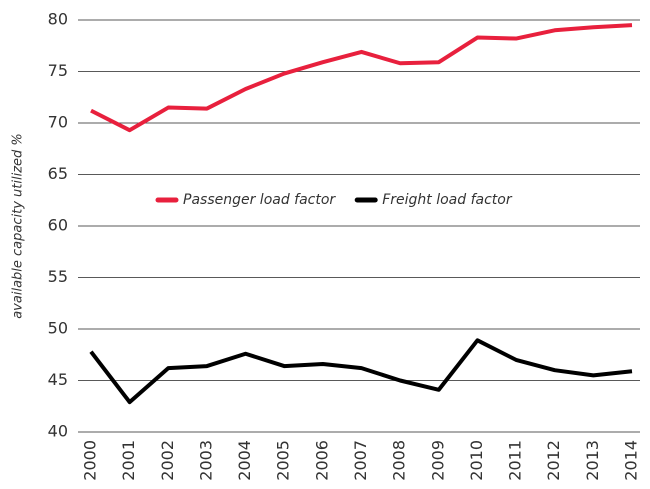  What do you see at coordinates (360, 460) in the screenshot?
I see `x-tick-label: 2007` at bounding box center [360, 460].